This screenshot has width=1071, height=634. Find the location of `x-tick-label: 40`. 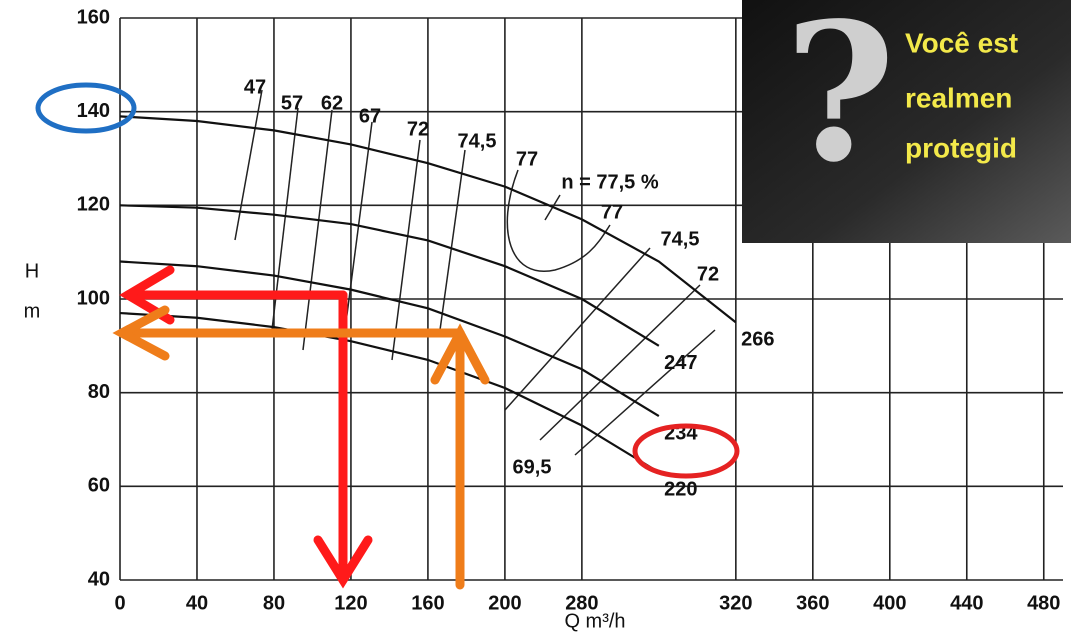

x-tick-label: 40 is located at coordinates (197, 603).